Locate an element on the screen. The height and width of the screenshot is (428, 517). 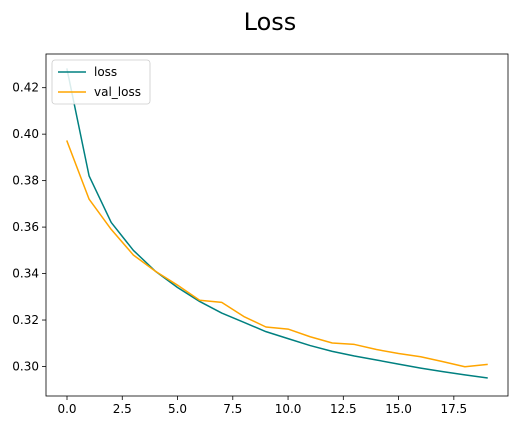
y-tick-label: 0.34 is located at coordinates (25, 274).